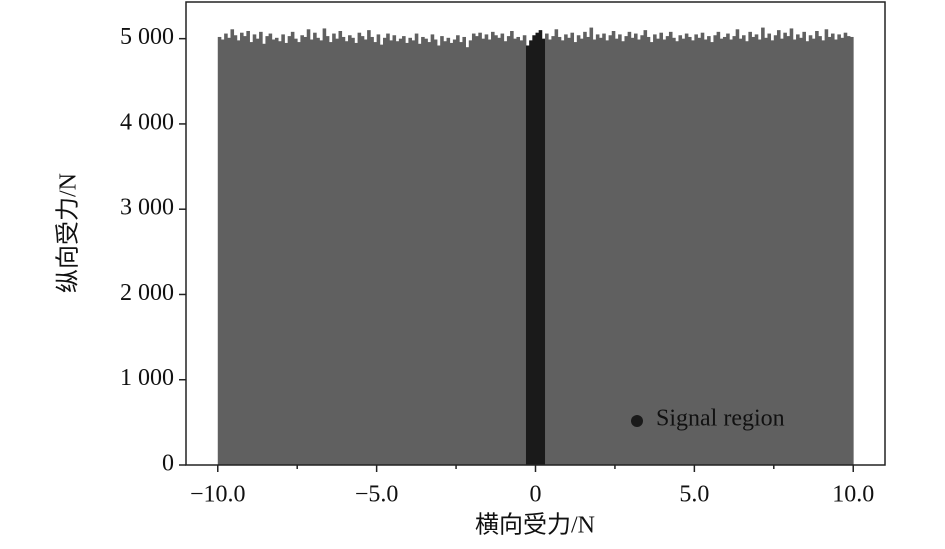  I want to click on x-tick-label: 0, so click(536, 495).